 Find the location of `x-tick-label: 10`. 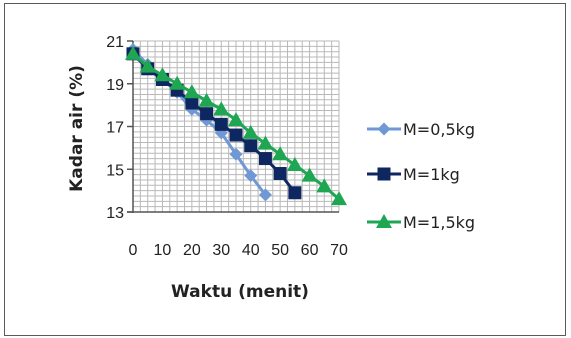

x-tick-label: 10 is located at coordinates (163, 250).